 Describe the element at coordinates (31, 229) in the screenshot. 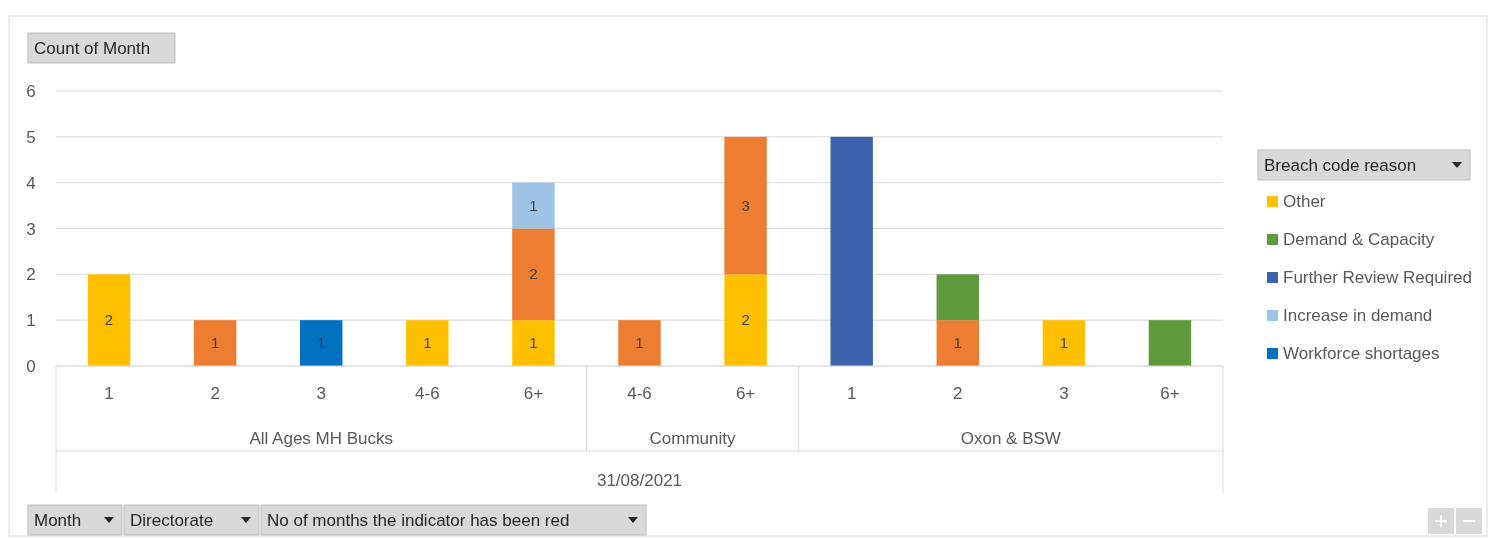

I see `y-tick-label: 3` at that location.